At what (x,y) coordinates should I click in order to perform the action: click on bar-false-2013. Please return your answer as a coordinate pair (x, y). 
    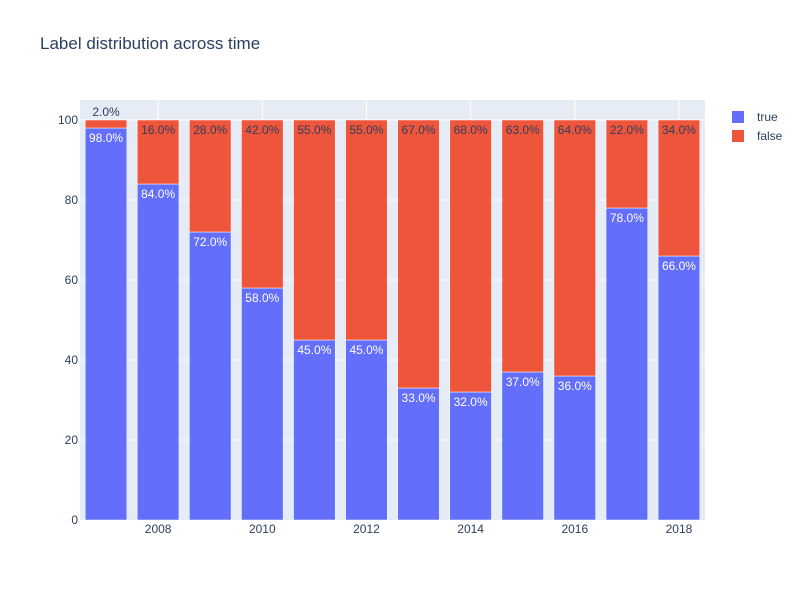
    Looking at the image, I should click on (418, 254).